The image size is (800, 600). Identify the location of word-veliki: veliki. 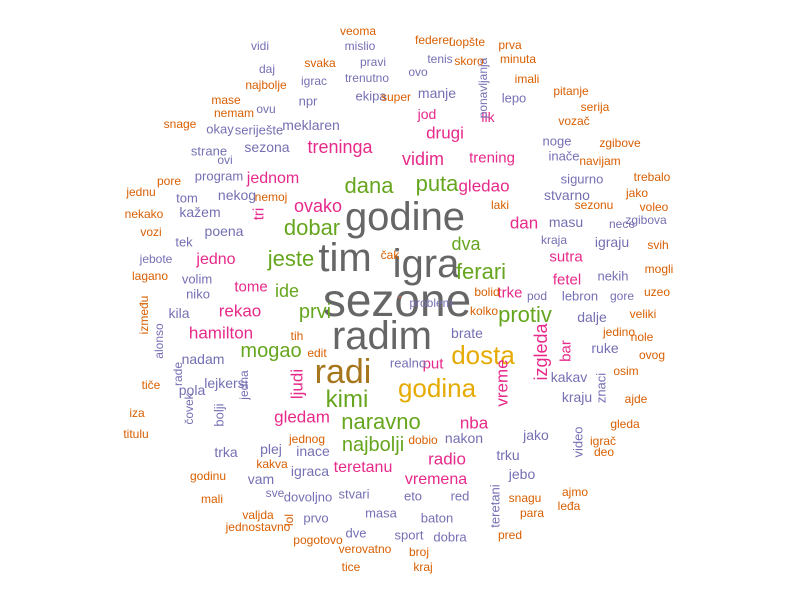
(643, 314).